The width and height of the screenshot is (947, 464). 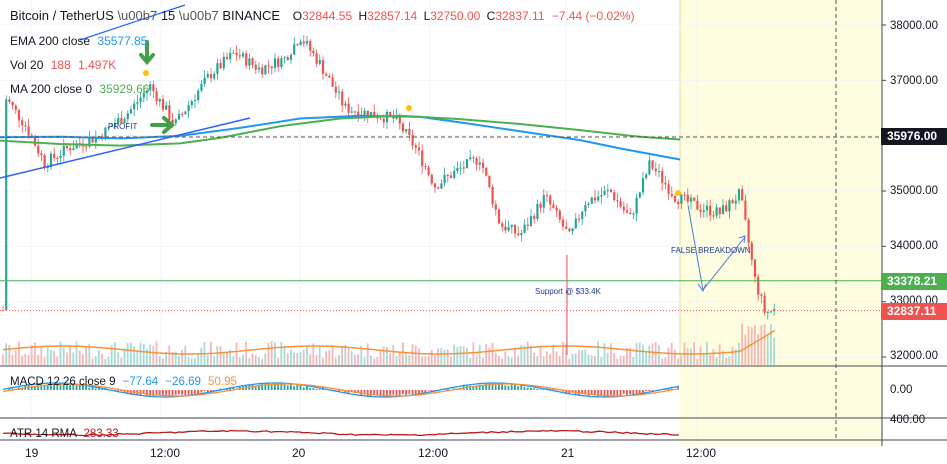 I want to click on macd-legend: MACD 12 26 close 9 −77.64 −26.69 50.95, so click(x=123, y=382).